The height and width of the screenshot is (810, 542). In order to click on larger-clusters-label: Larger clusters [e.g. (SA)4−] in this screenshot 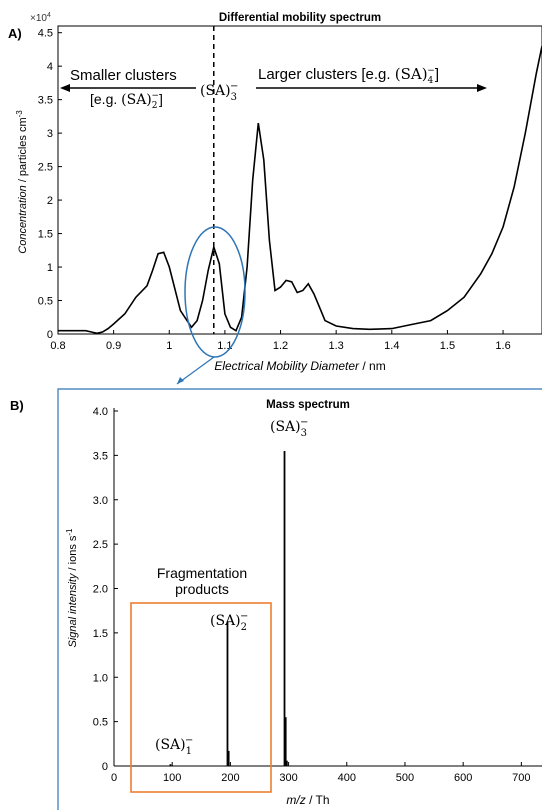, I will do `click(348, 75)`.